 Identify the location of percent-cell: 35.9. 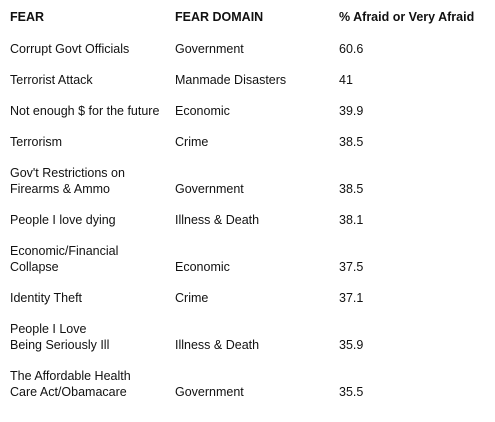
(351, 345).